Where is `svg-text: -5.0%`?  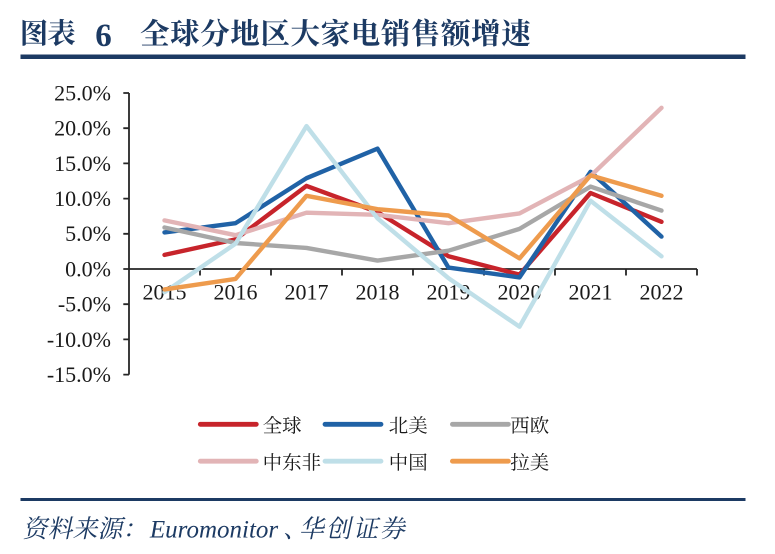 svg-text: -5.0% is located at coordinates (84, 304).